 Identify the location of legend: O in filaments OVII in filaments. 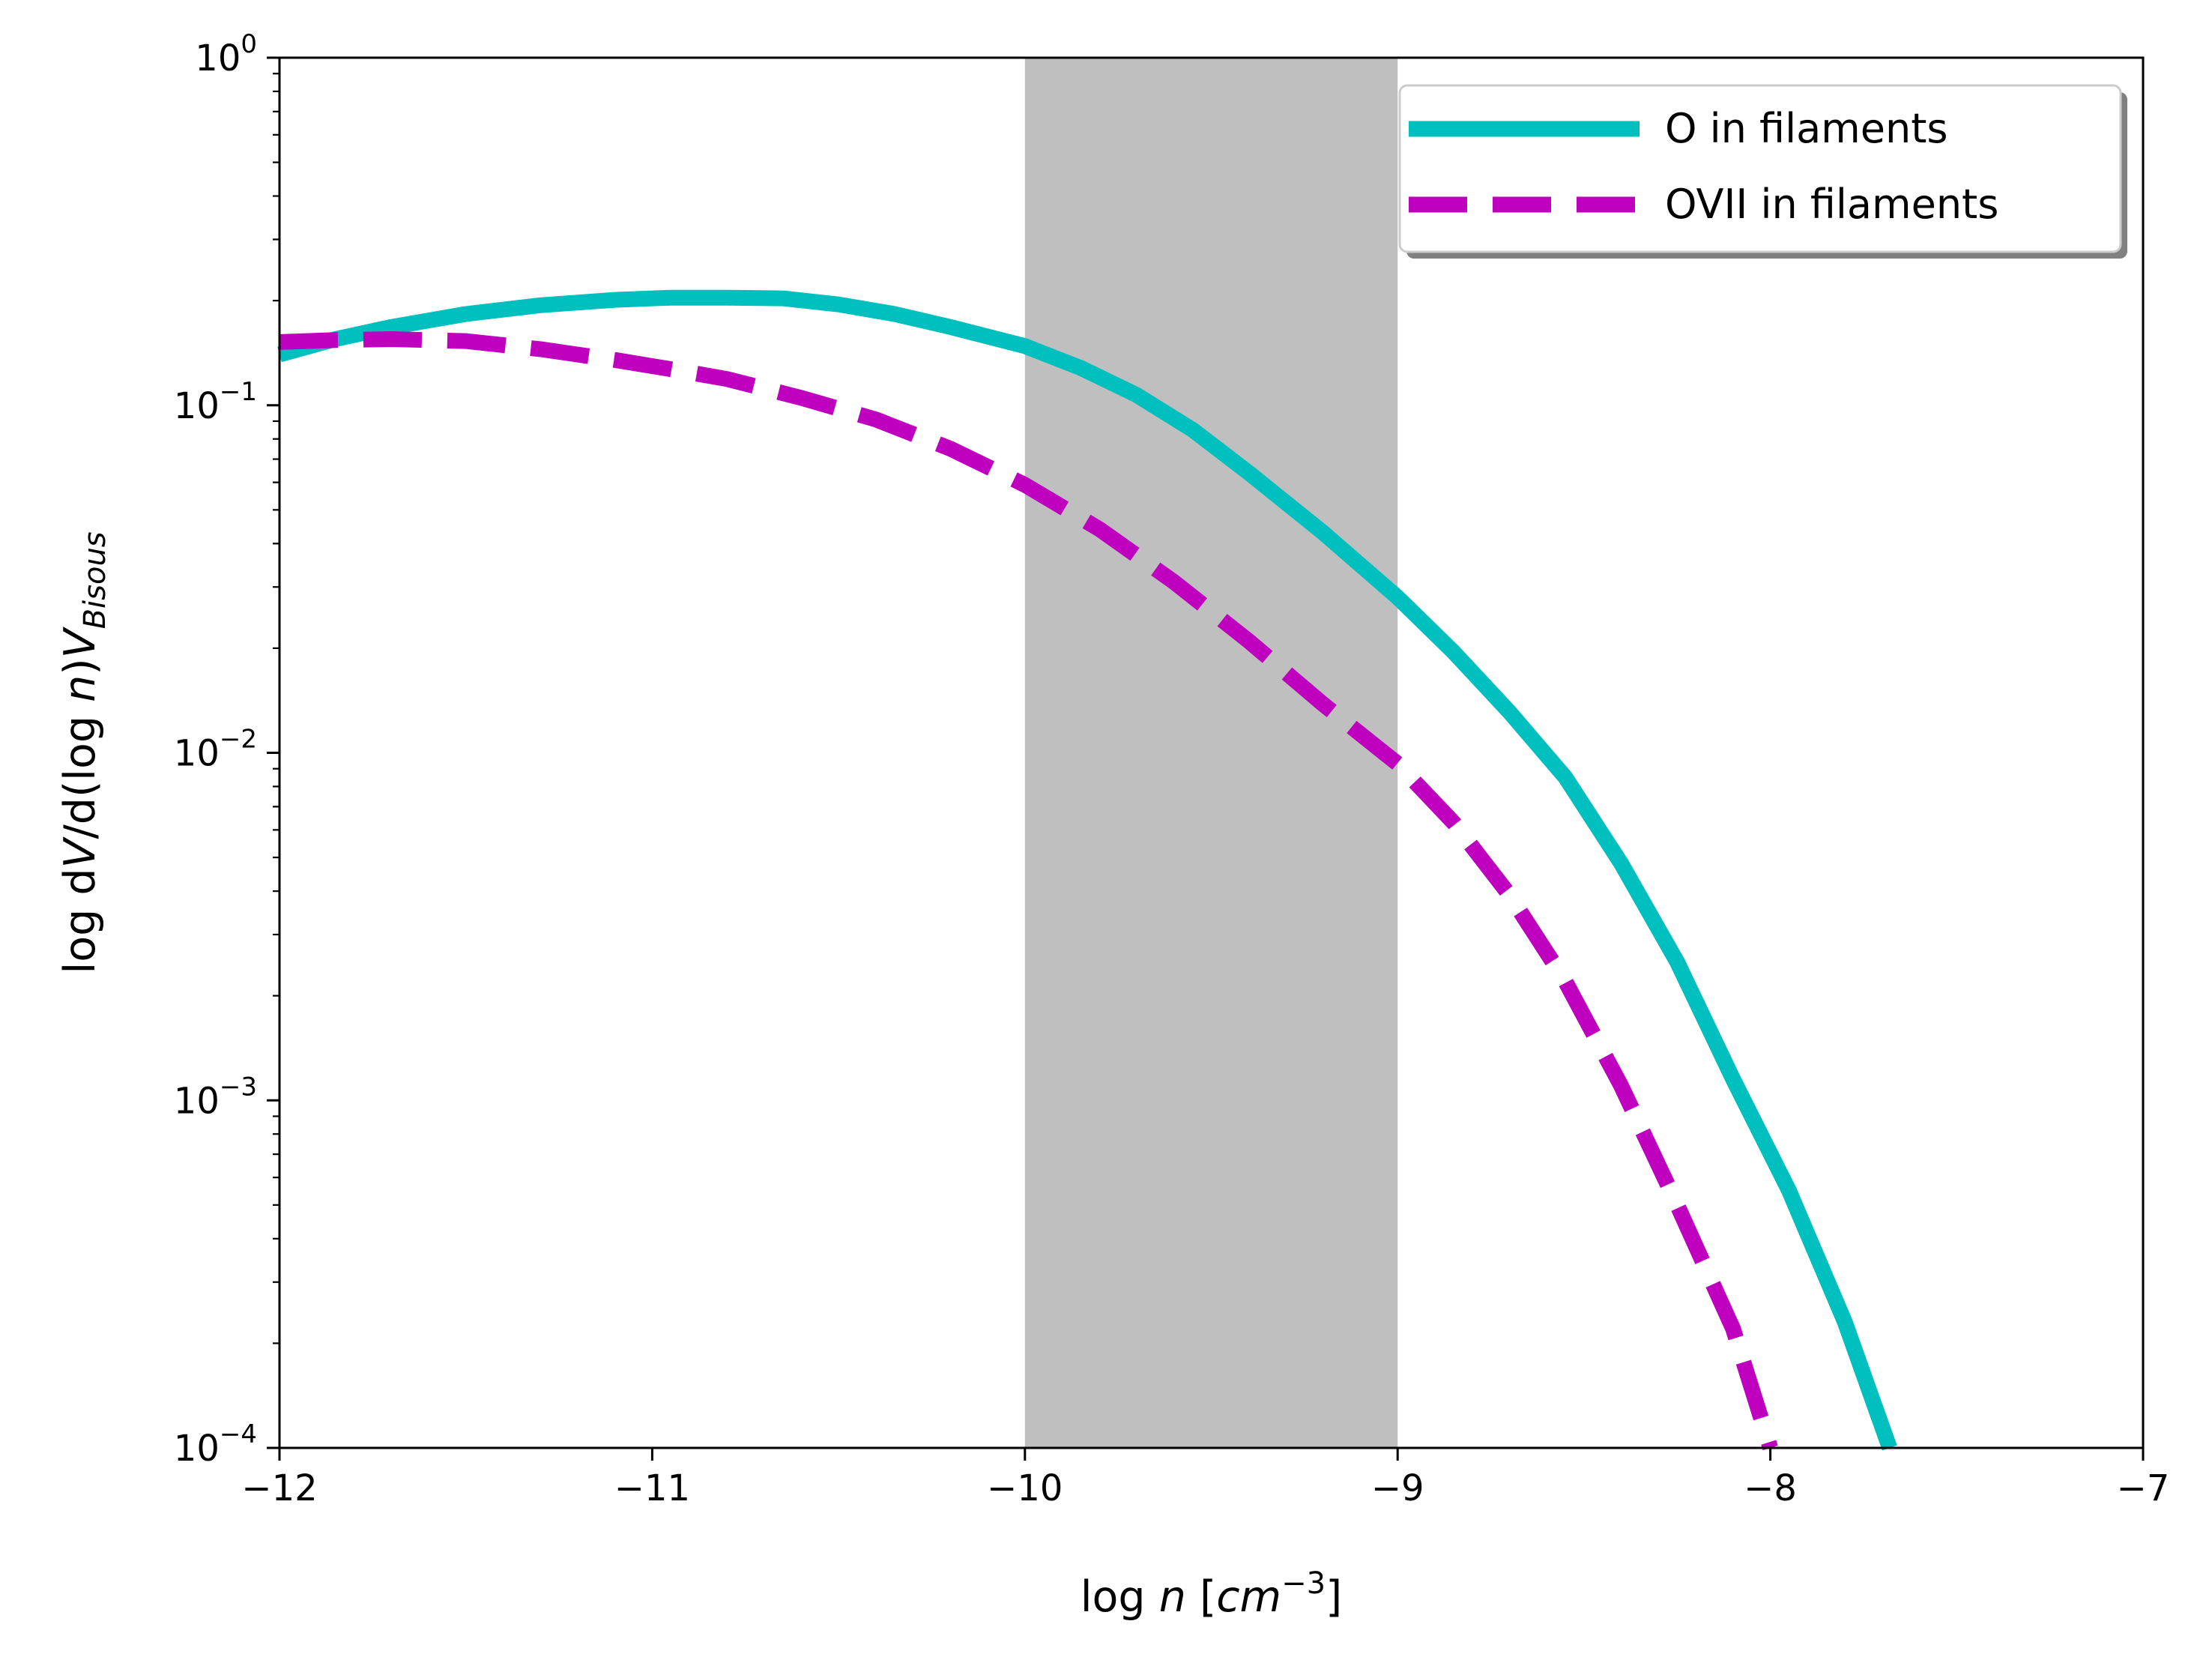
(1763, 171).